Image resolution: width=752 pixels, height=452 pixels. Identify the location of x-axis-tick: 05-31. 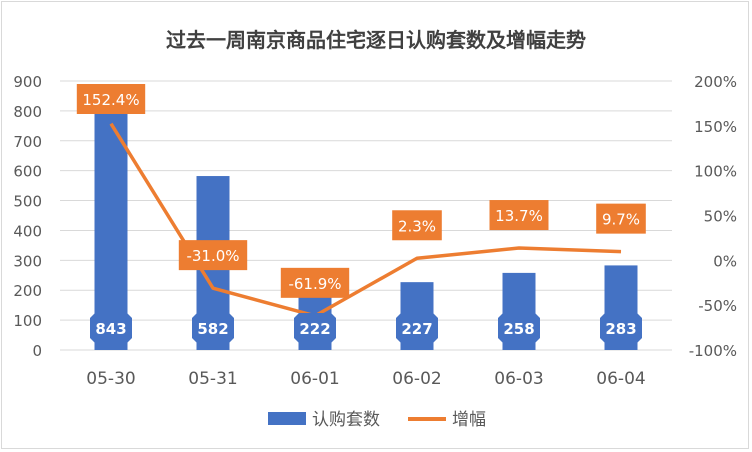
(212, 379).